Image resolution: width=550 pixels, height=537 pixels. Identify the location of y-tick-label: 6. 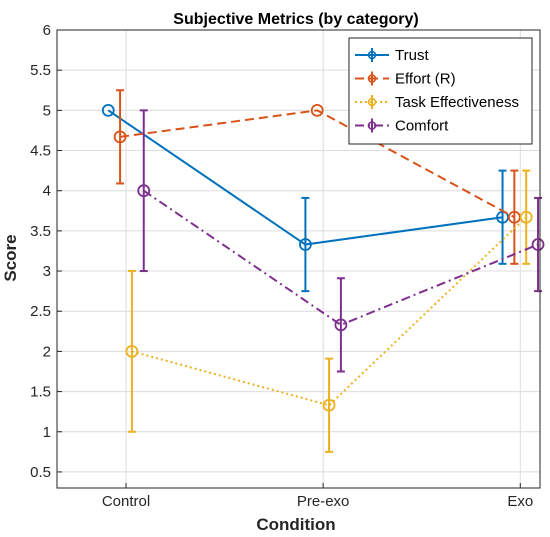
(47, 30).